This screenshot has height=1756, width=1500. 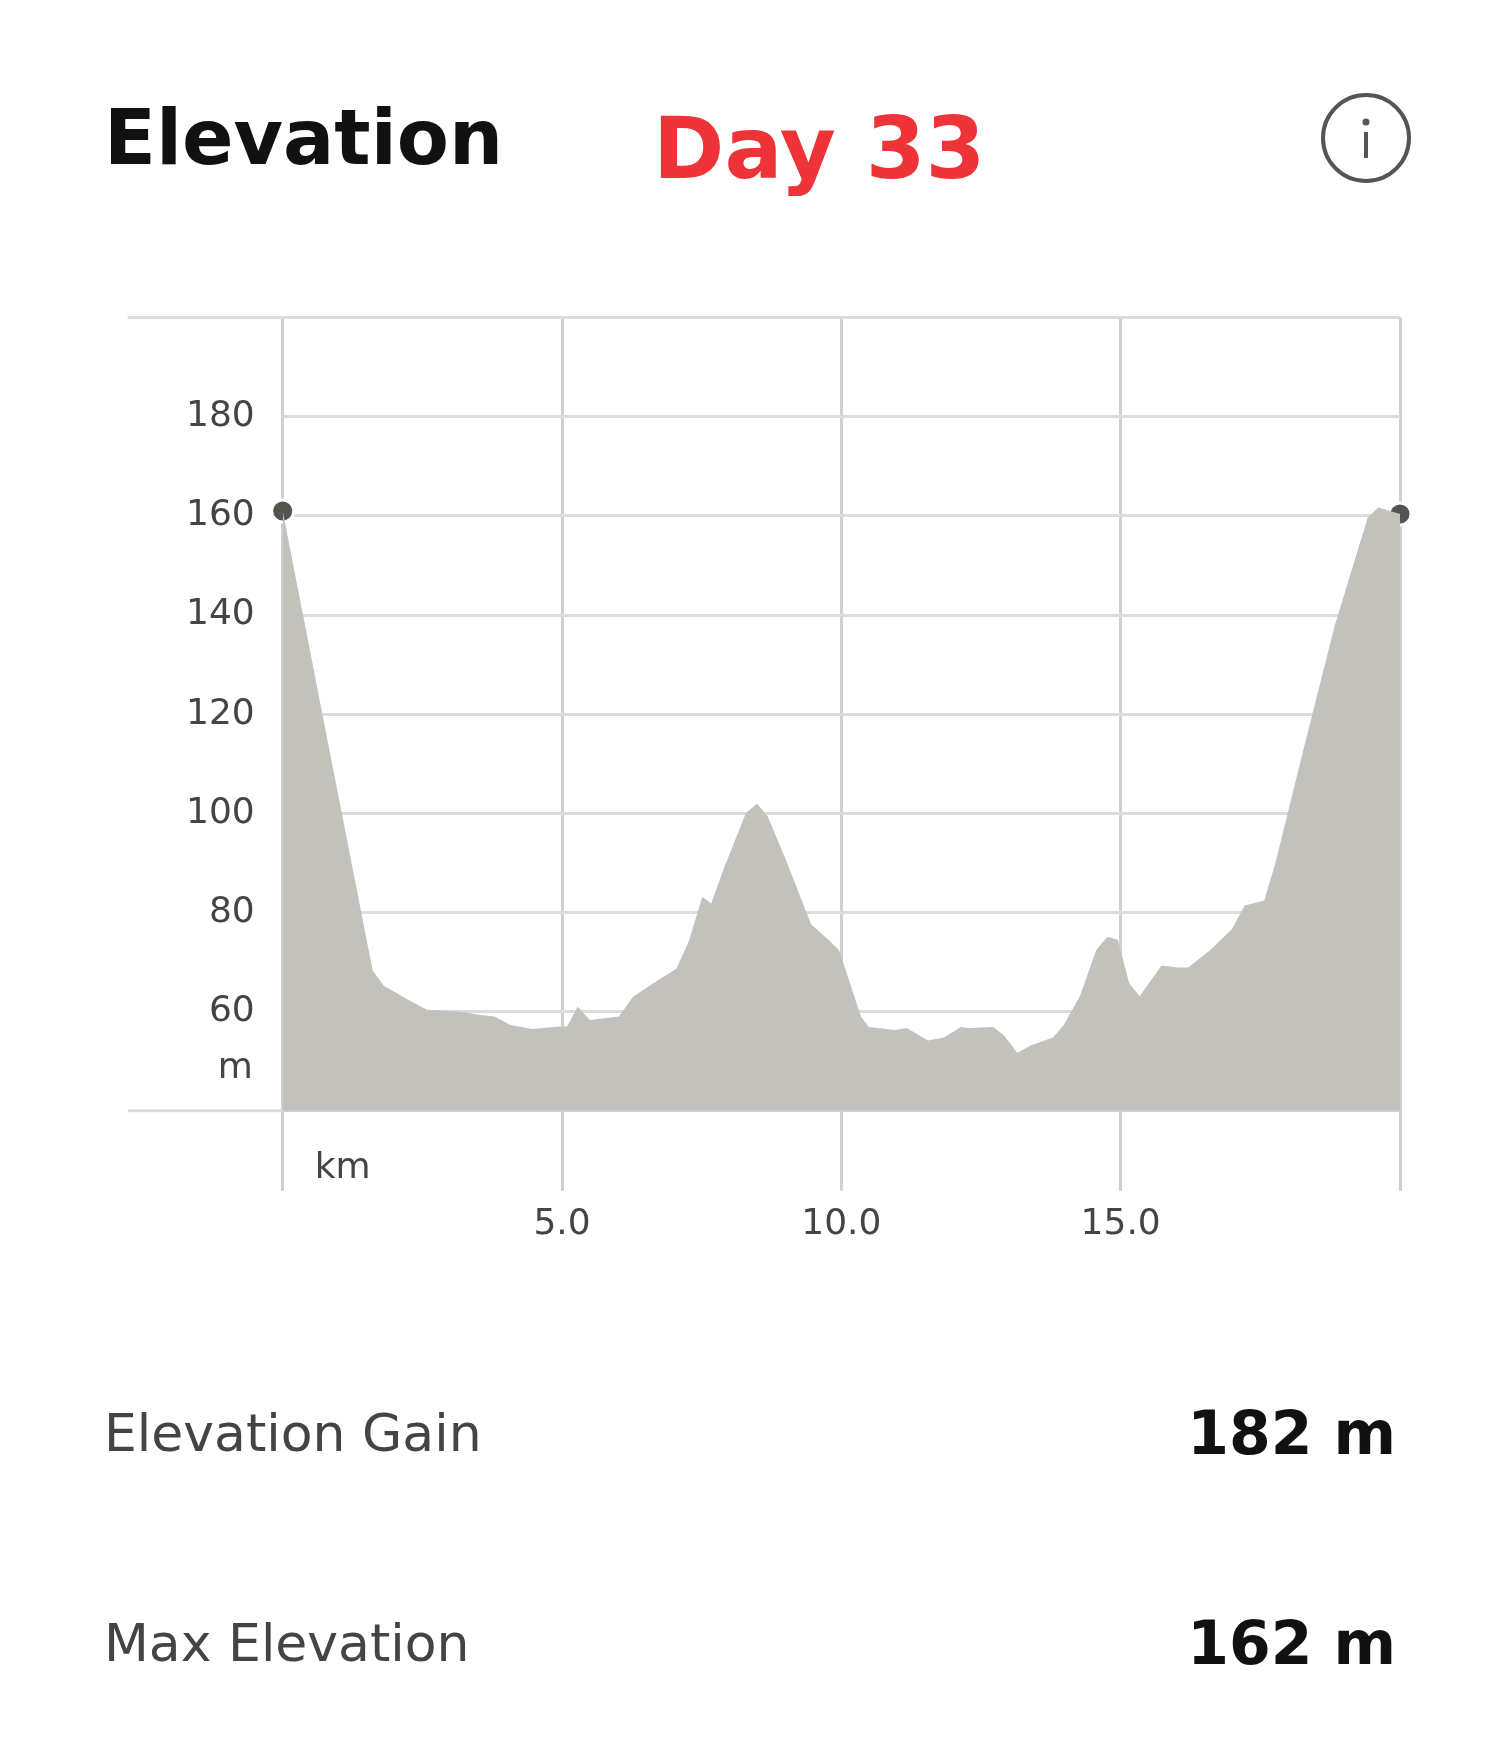 I want to click on y-tick-label: 120, so click(x=220, y=711).